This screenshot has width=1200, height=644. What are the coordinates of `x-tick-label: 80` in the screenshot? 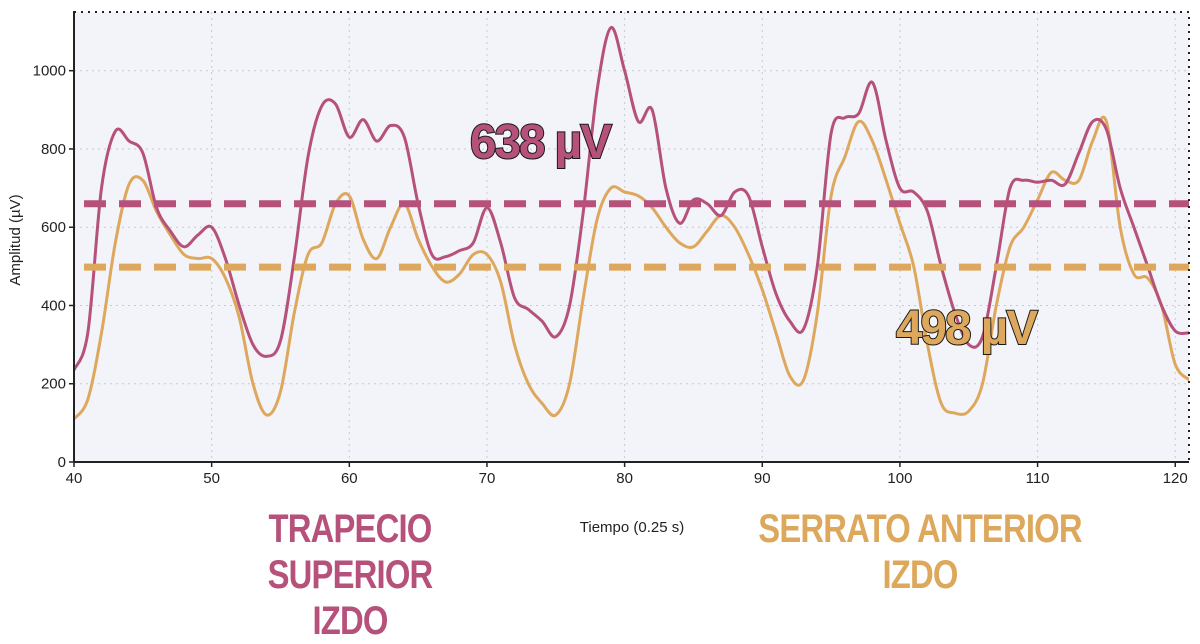 It's located at (624, 478).